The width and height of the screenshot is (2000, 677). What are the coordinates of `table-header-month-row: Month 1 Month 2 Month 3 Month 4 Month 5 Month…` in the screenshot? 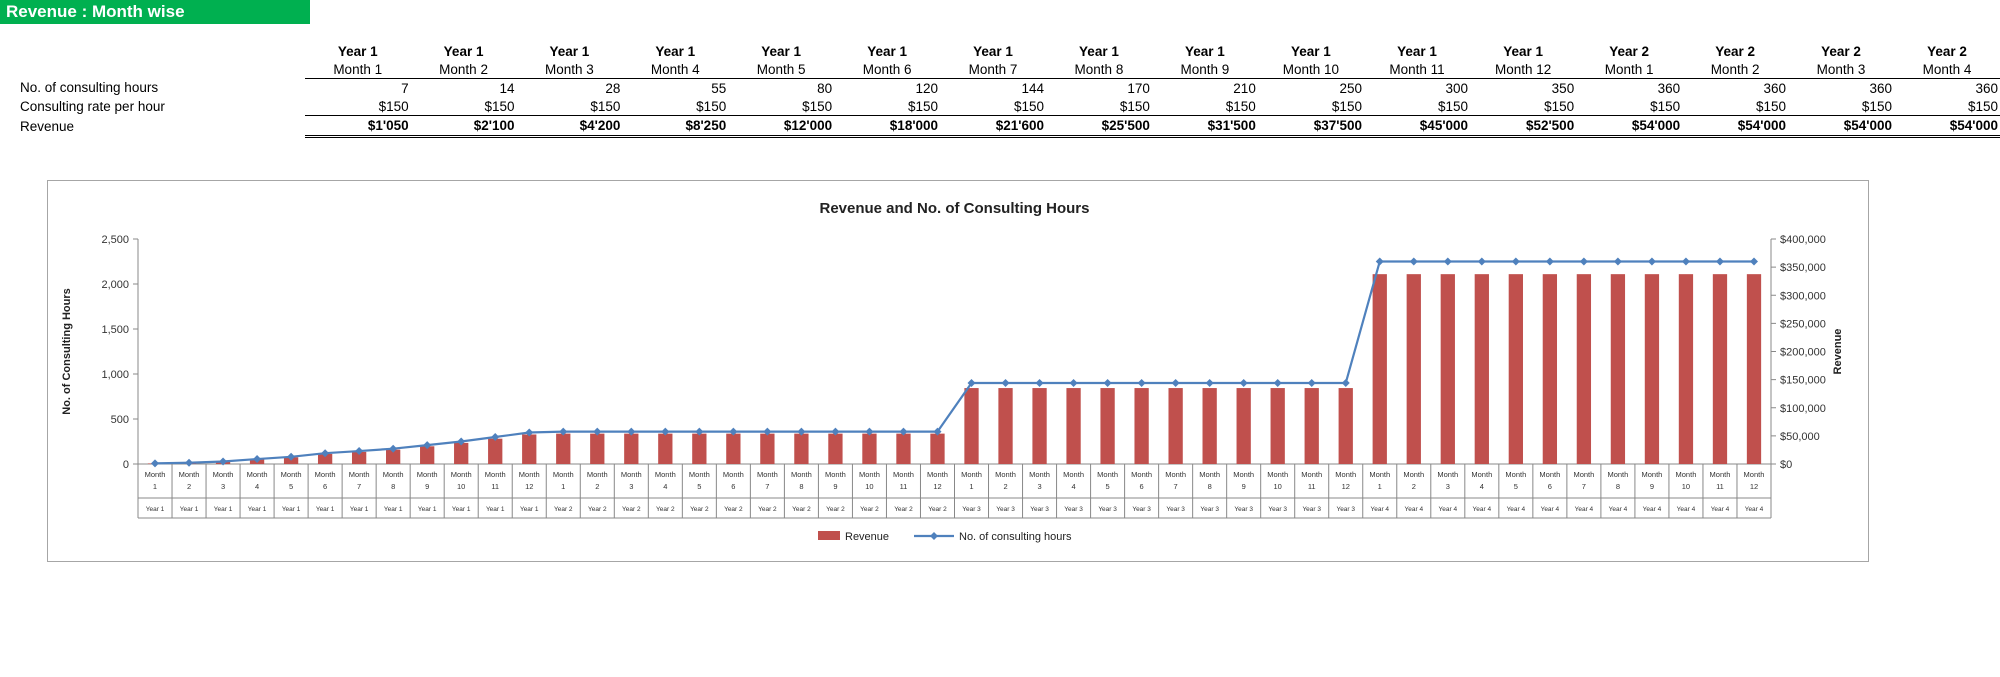 It's located at (1010, 69).